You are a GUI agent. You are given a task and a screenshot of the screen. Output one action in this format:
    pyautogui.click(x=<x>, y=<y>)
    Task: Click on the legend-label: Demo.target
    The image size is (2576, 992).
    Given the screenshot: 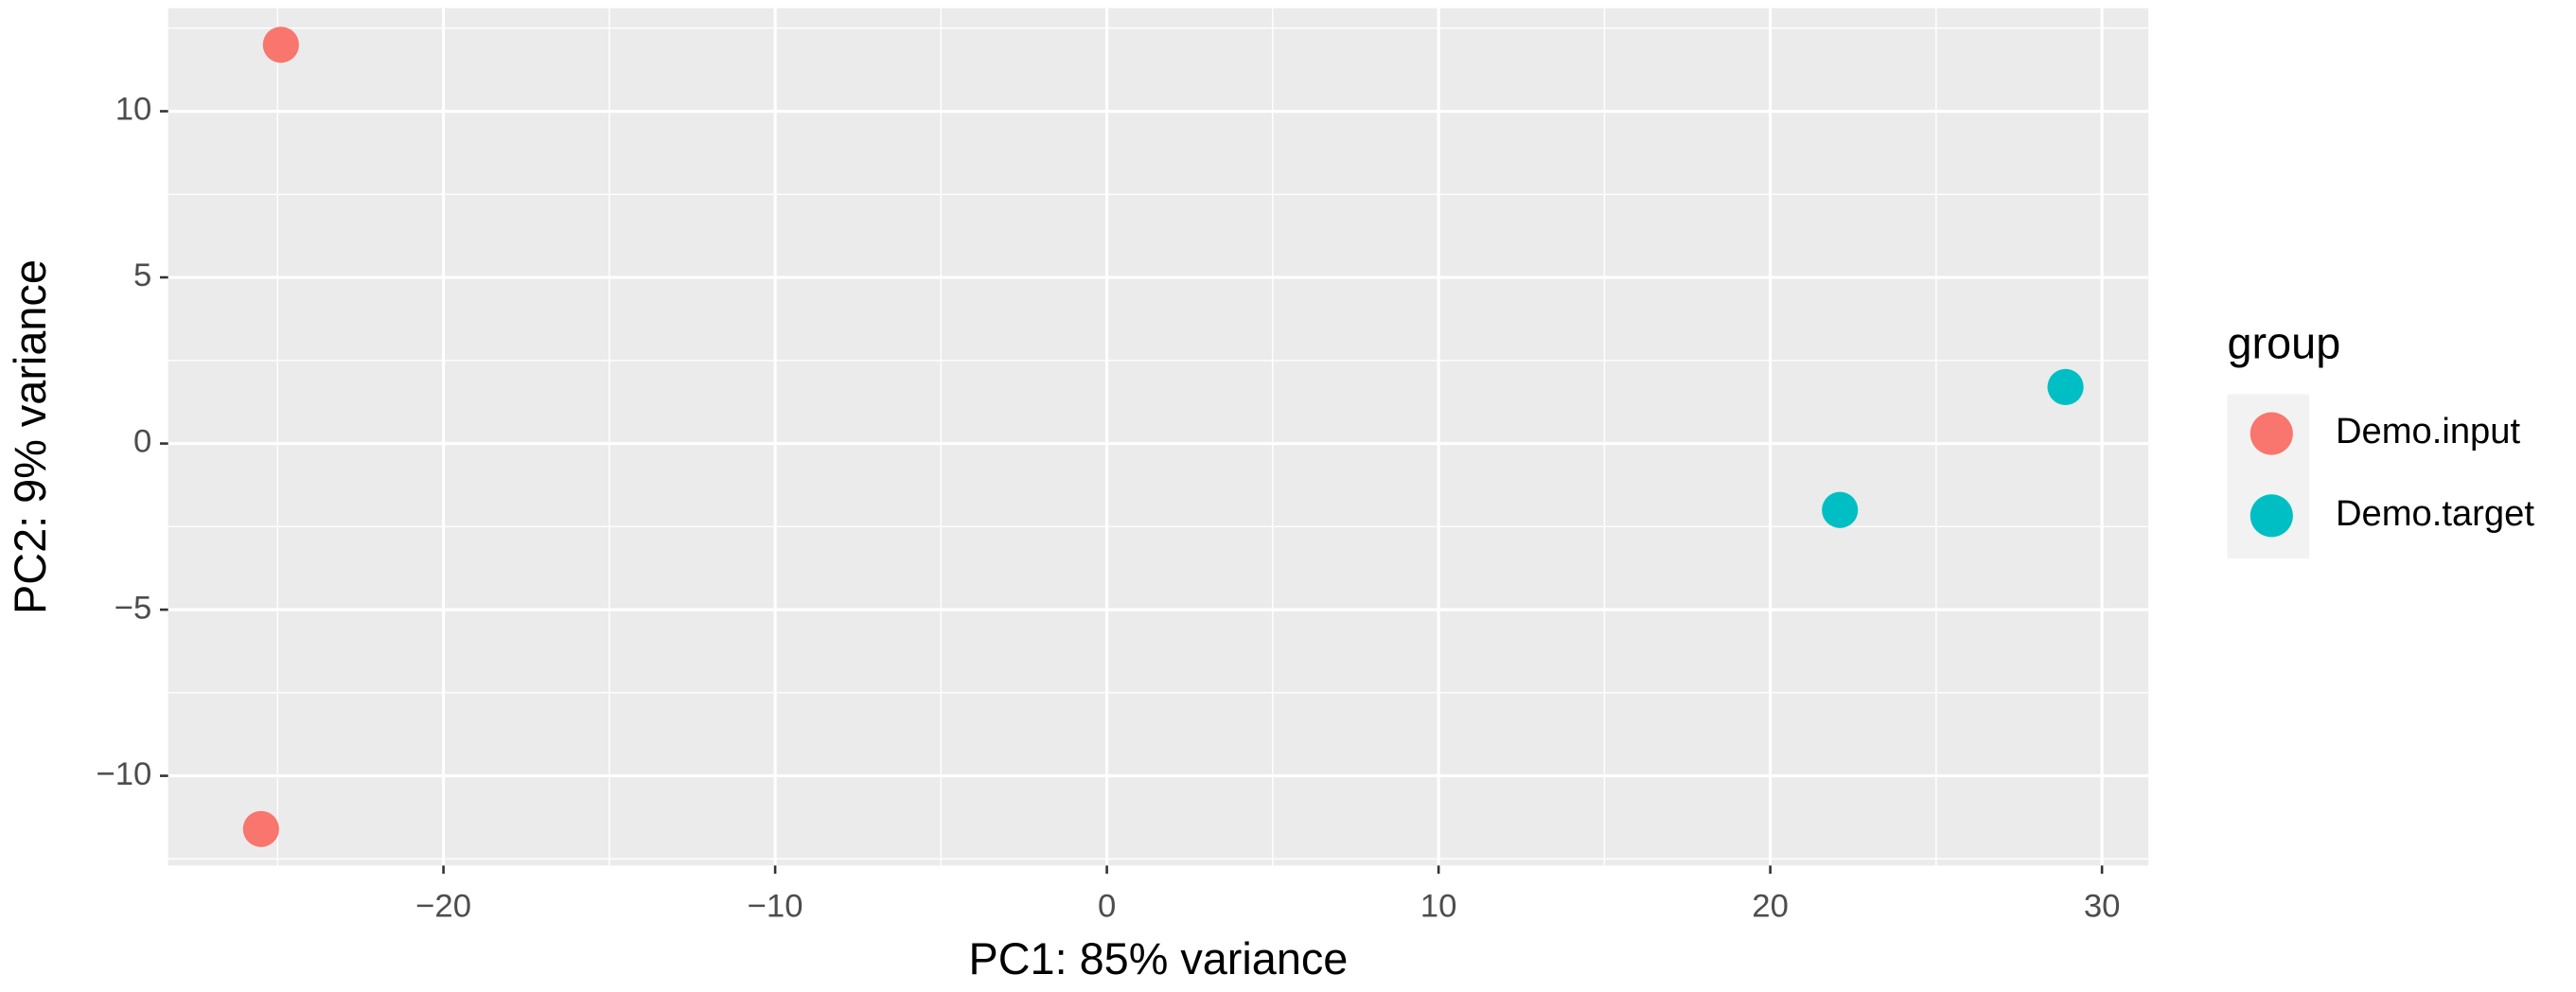 What is the action you would take?
    pyautogui.click(x=2435, y=513)
    